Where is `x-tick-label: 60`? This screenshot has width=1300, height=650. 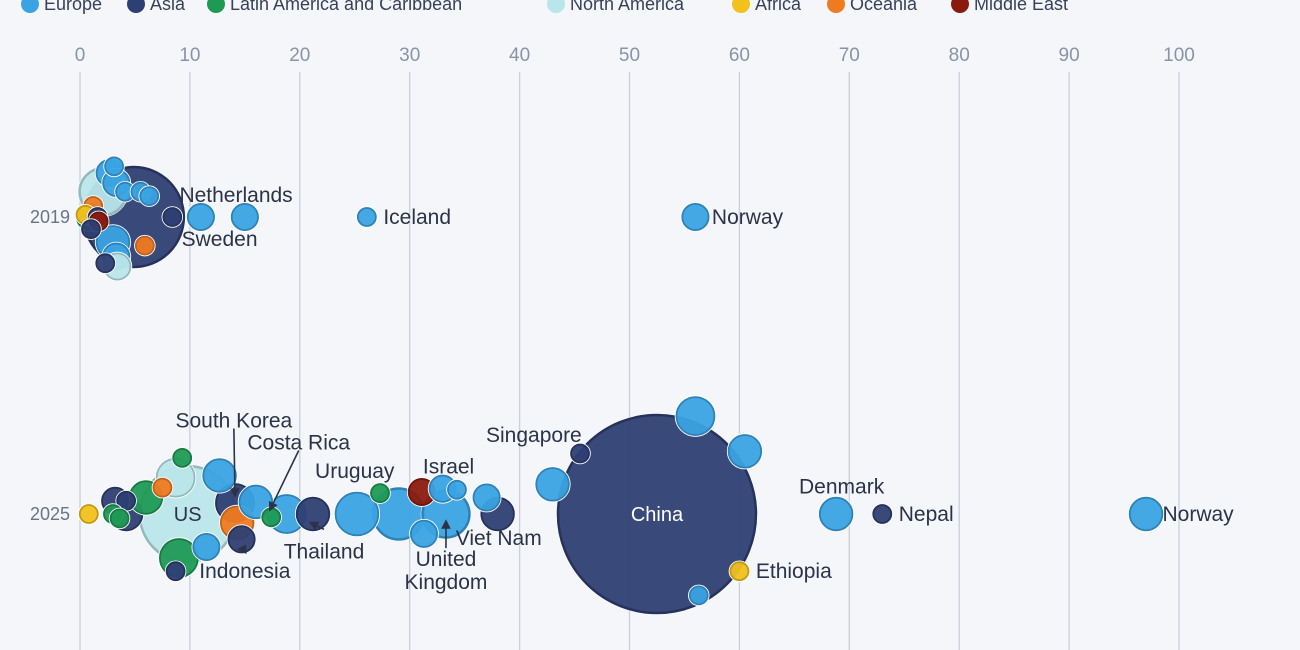
x-tick-label: 60 is located at coordinates (739, 55).